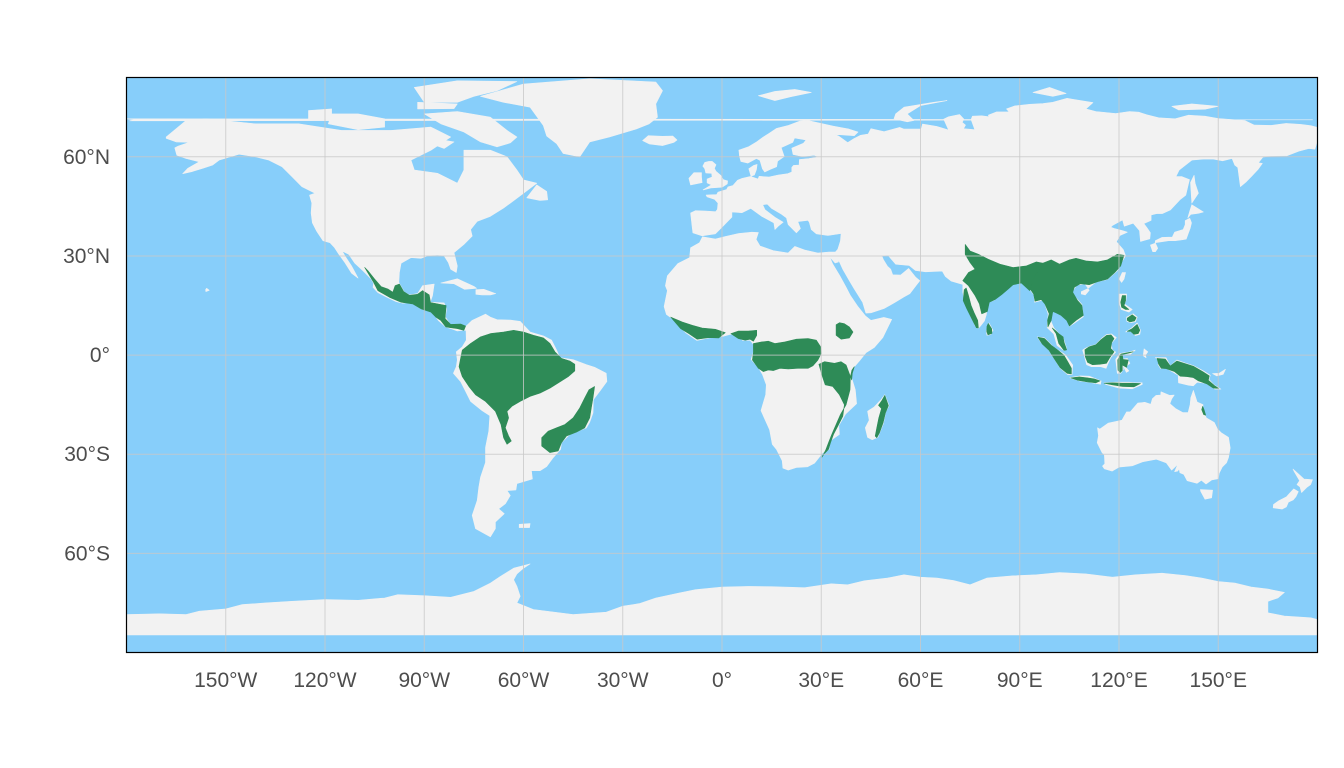  I want to click on greenland, so click(571, 118).